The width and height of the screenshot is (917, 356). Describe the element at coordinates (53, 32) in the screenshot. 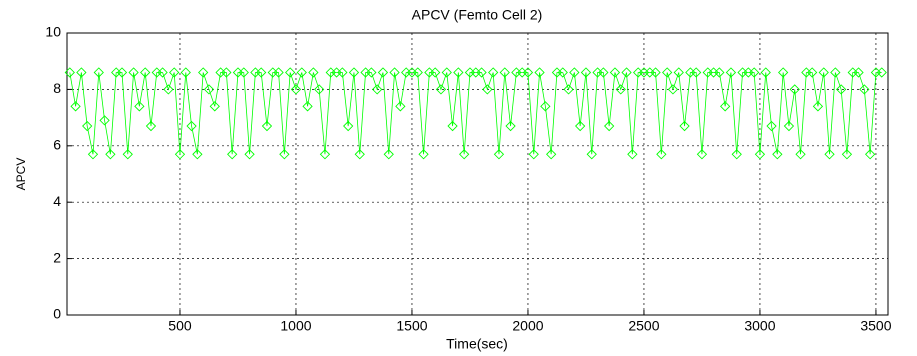

I see `y-tick-label: 10` at that location.